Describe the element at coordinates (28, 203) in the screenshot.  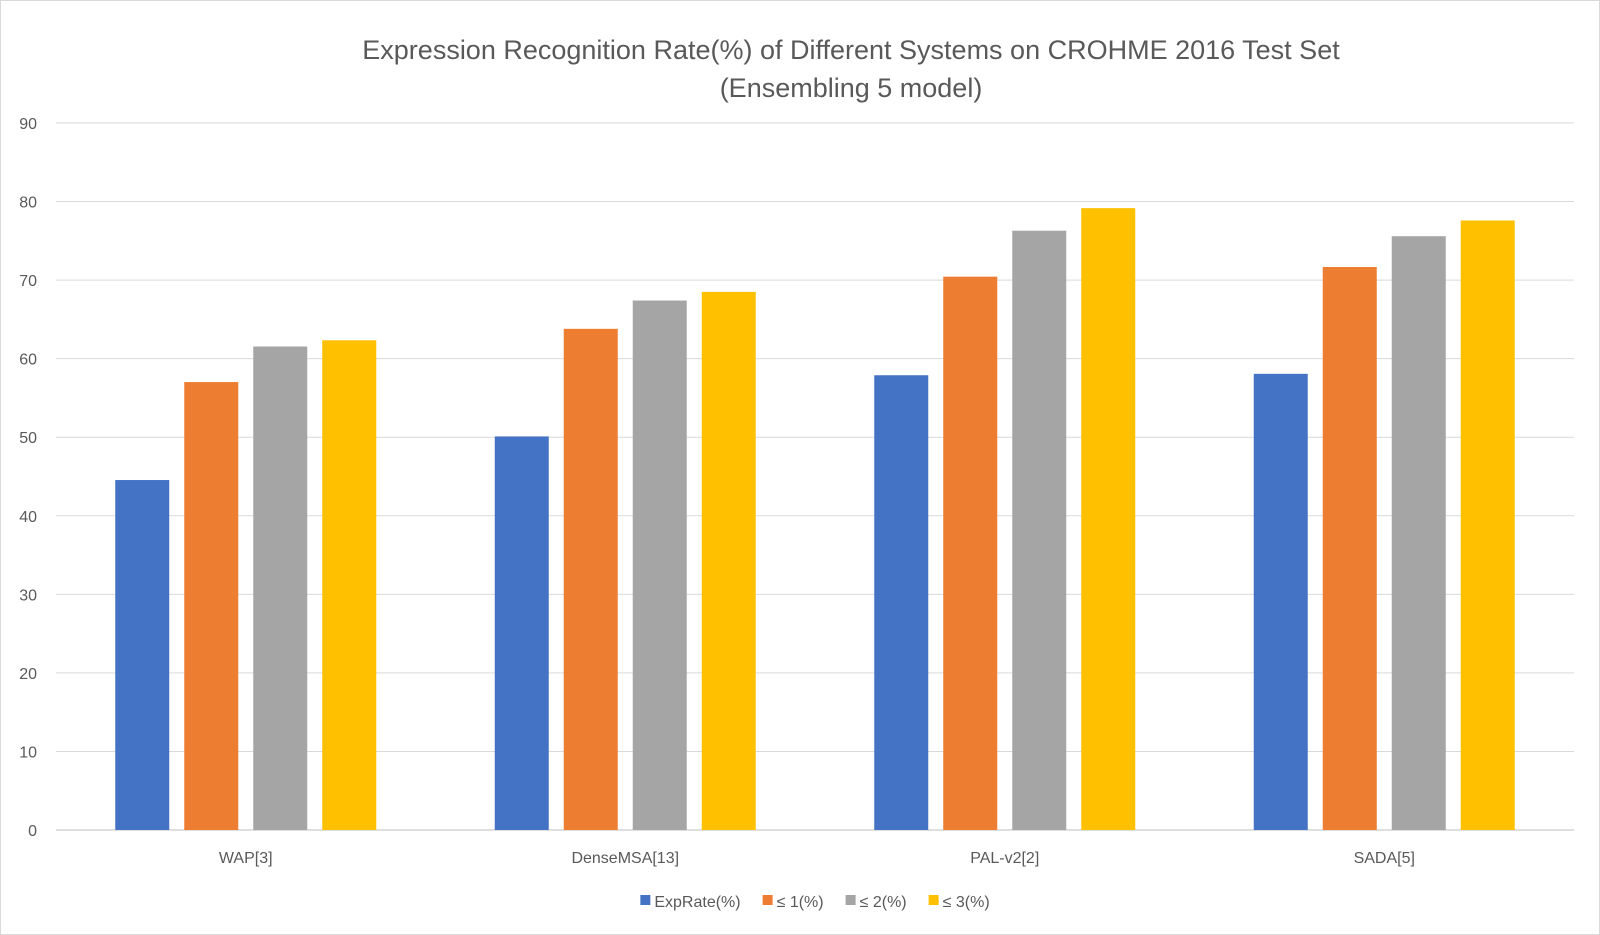
I see `y-tick-label: 80` at that location.